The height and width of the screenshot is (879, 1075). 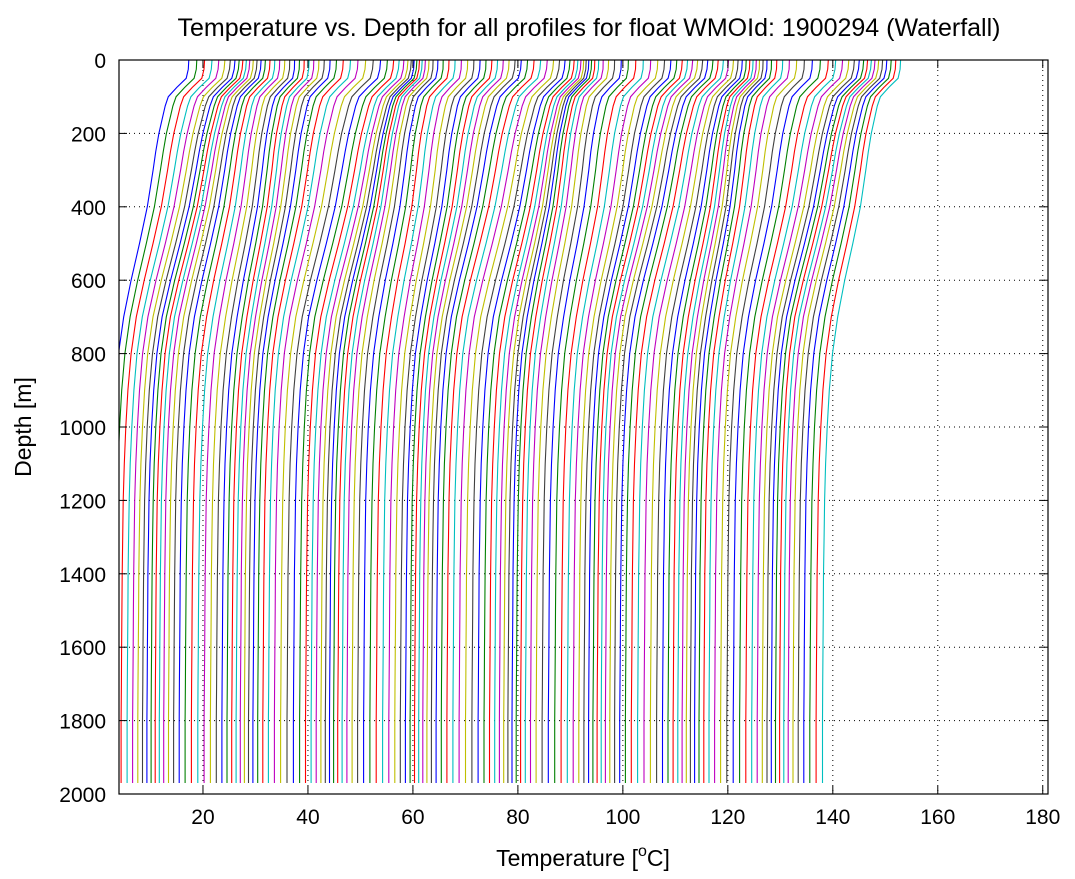 What do you see at coordinates (82, 575) in the screenshot?
I see `y-tick-label: 1400` at bounding box center [82, 575].